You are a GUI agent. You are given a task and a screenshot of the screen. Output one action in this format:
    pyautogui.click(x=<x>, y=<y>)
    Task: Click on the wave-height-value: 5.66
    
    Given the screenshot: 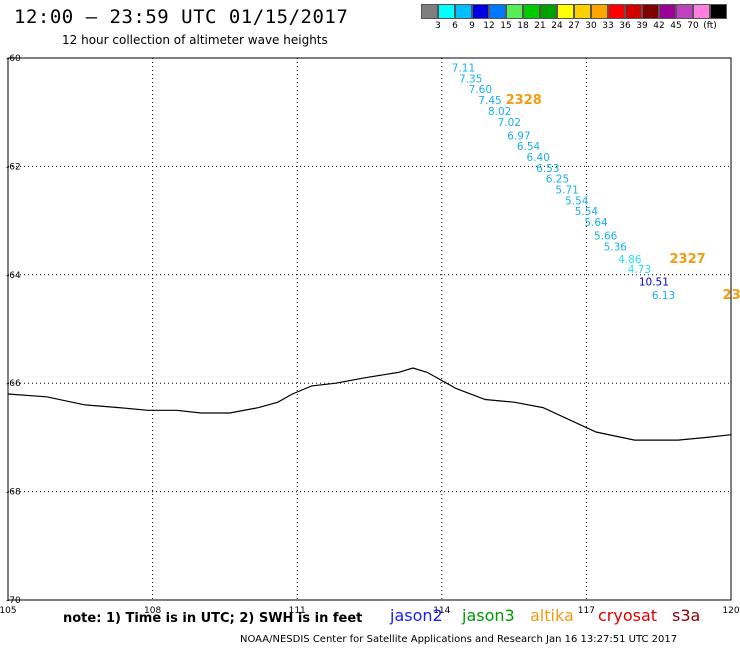 What is the action you would take?
    pyautogui.click(x=606, y=237)
    